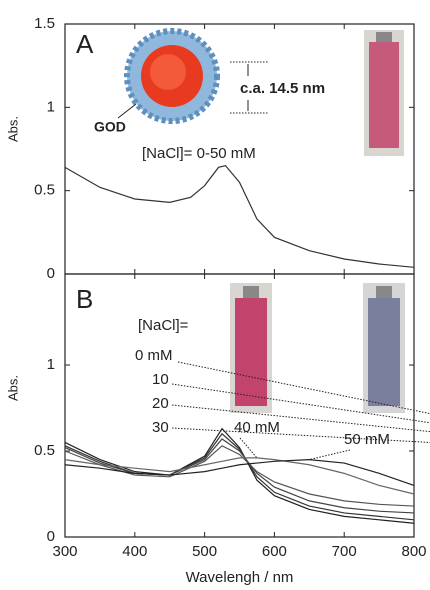 The height and width of the screenshot is (590, 430). What do you see at coordinates (163, 325) in the screenshot?
I see `annotation: [NaCl]=` at bounding box center [163, 325].